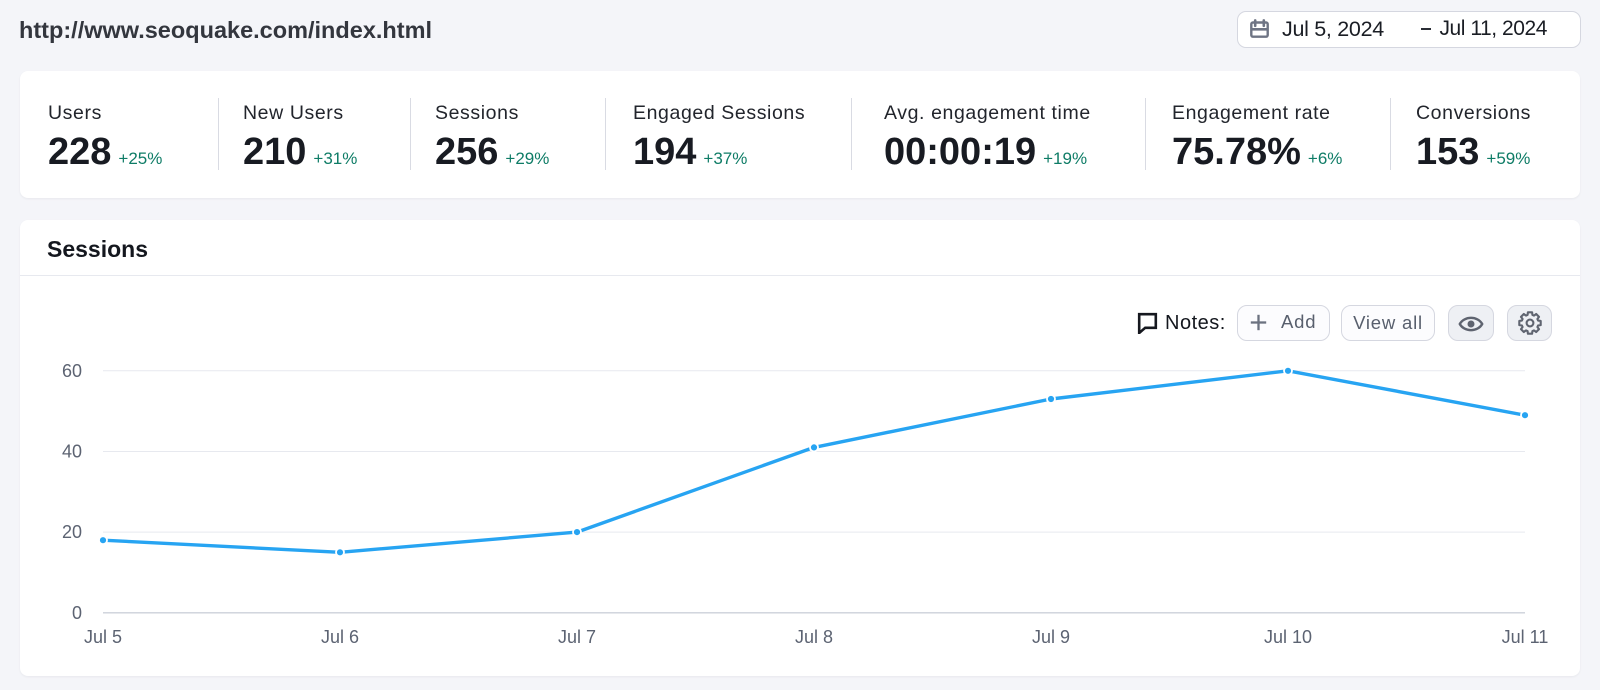 Image resolution: width=1600 pixels, height=690 pixels. I want to click on svg-text: 0, so click(77, 613).